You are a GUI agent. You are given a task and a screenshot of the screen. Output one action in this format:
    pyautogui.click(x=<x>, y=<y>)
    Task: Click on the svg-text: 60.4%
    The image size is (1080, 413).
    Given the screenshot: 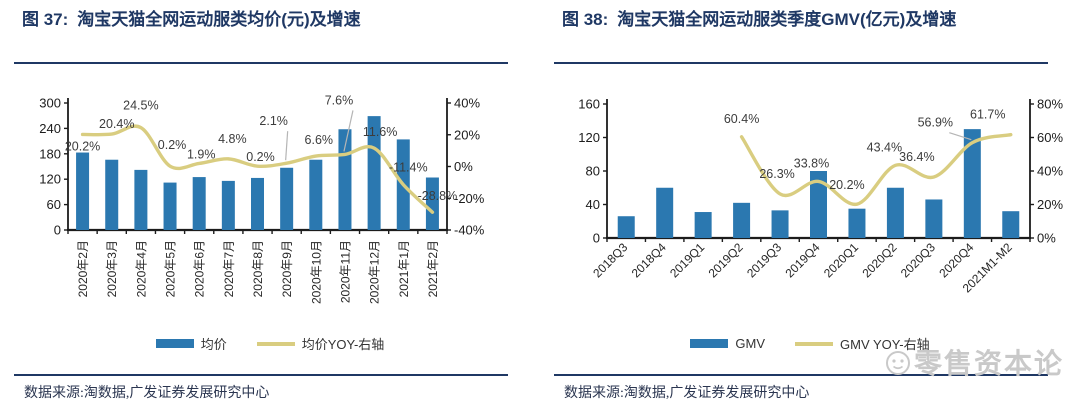 What is the action you would take?
    pyautogui.click(x=741, y=119)
    